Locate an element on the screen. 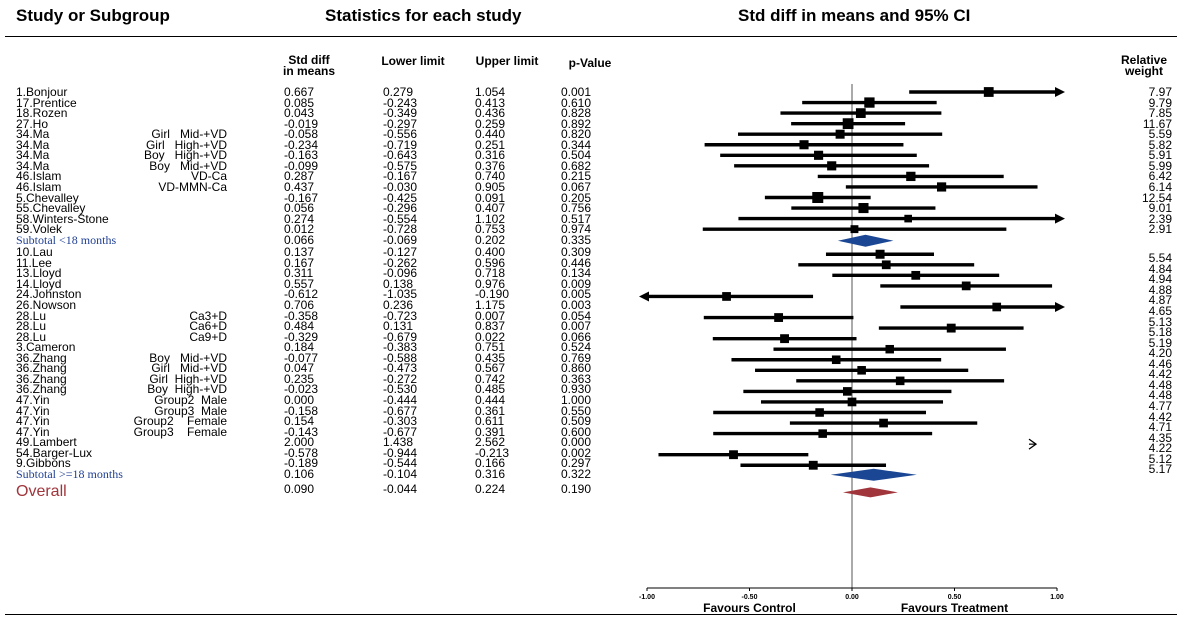 The width and height of the screenshot is (1182, 618). std-diff-value: 0.311 is located at coordinates (299, 273).